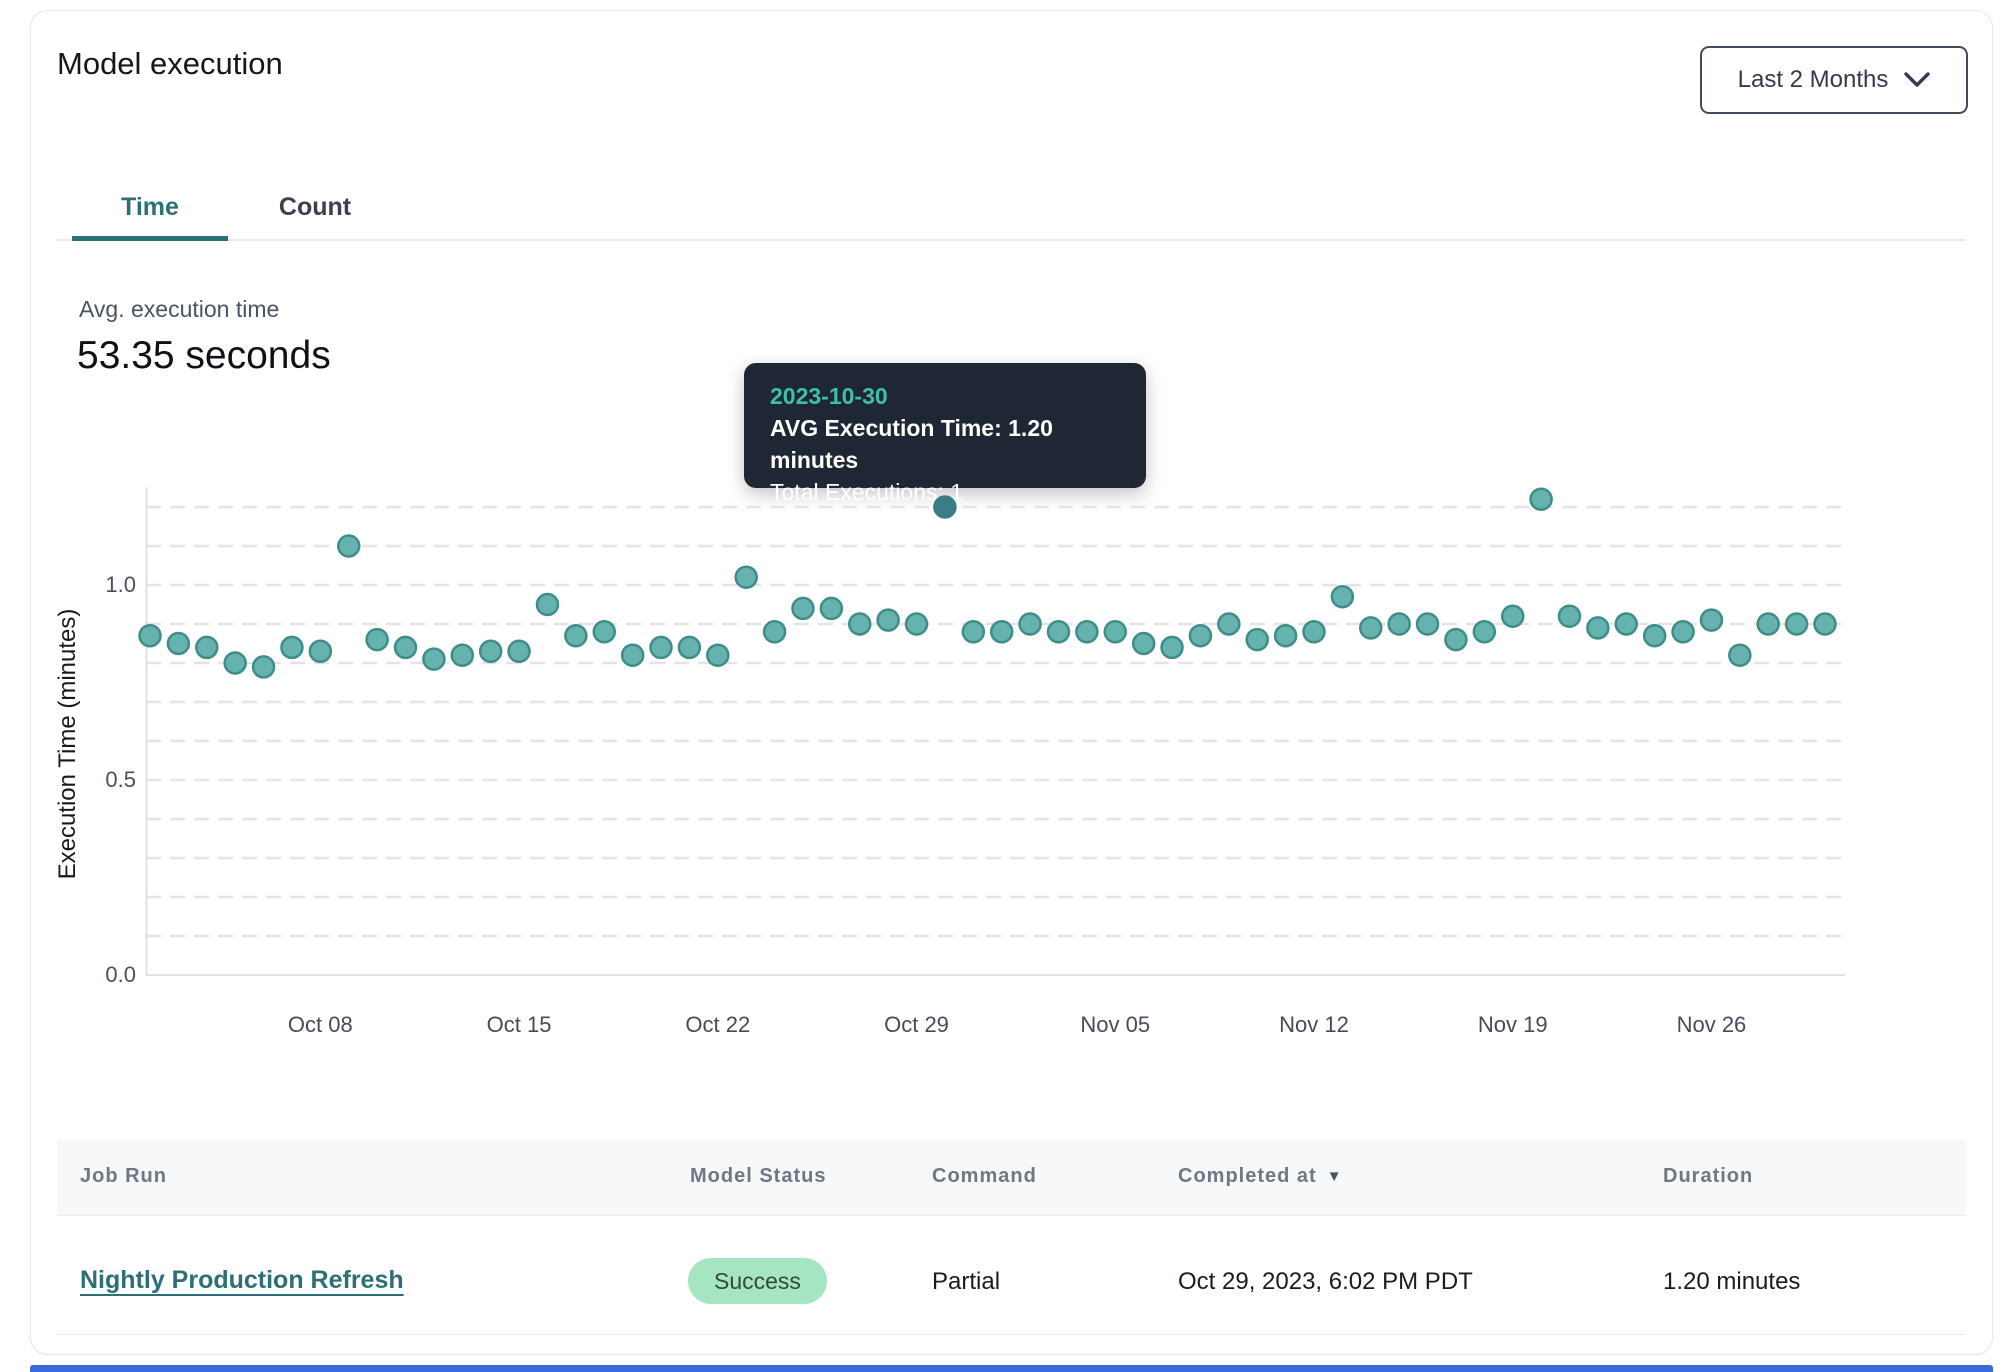 The image size is (2016, 1372). I want to click on table-header-row, so click(1011, 1178).